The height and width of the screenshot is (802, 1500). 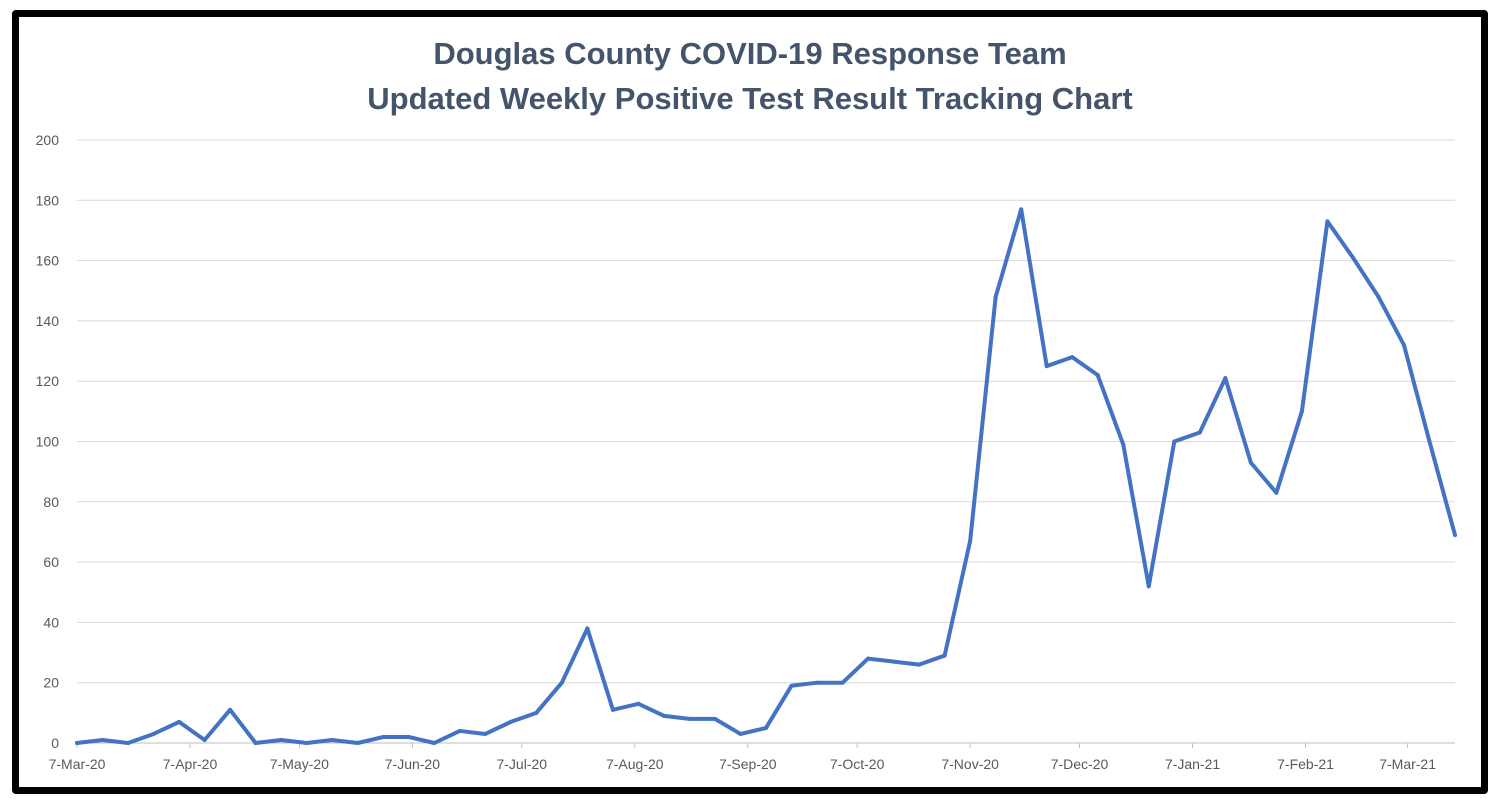 What do you see at coordinates (1305, 764) in the screenshot?
I see `x-tick-label: 7-Feb-21` at bounding box center [1305, 764].